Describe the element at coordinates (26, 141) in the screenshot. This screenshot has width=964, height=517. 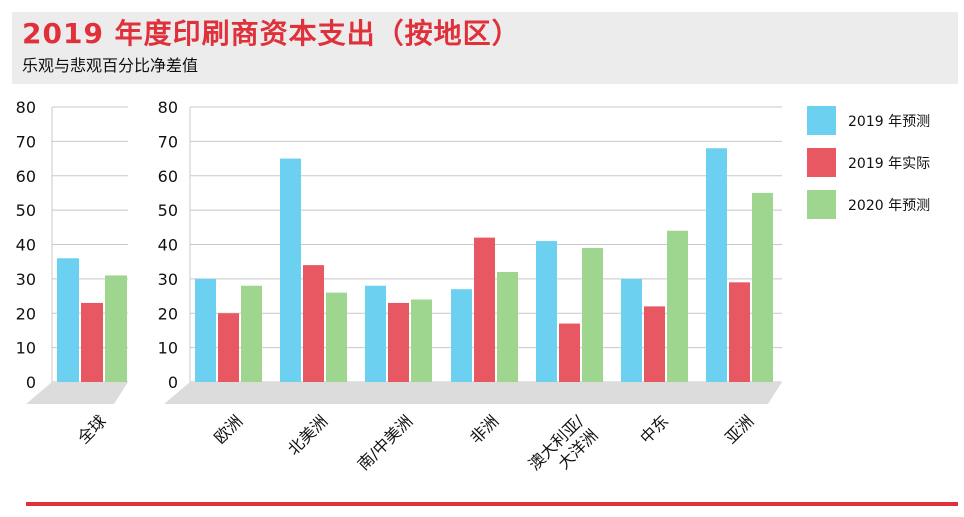
I see `global-ytick-70: 70` at that location.